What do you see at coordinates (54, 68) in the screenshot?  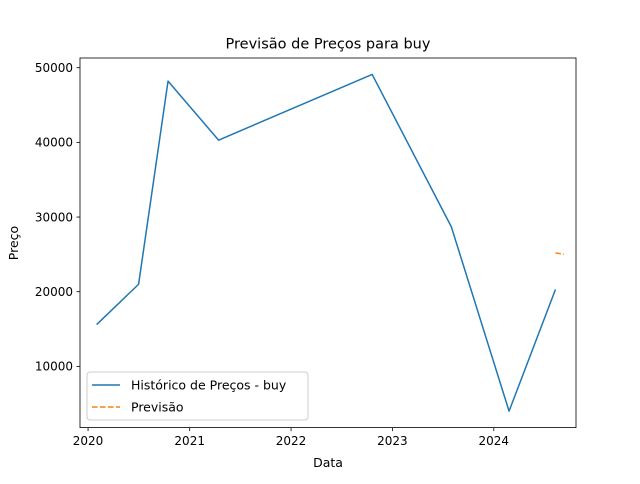 I see `y-tick-label: 50000` at bounding box center [54, 68].